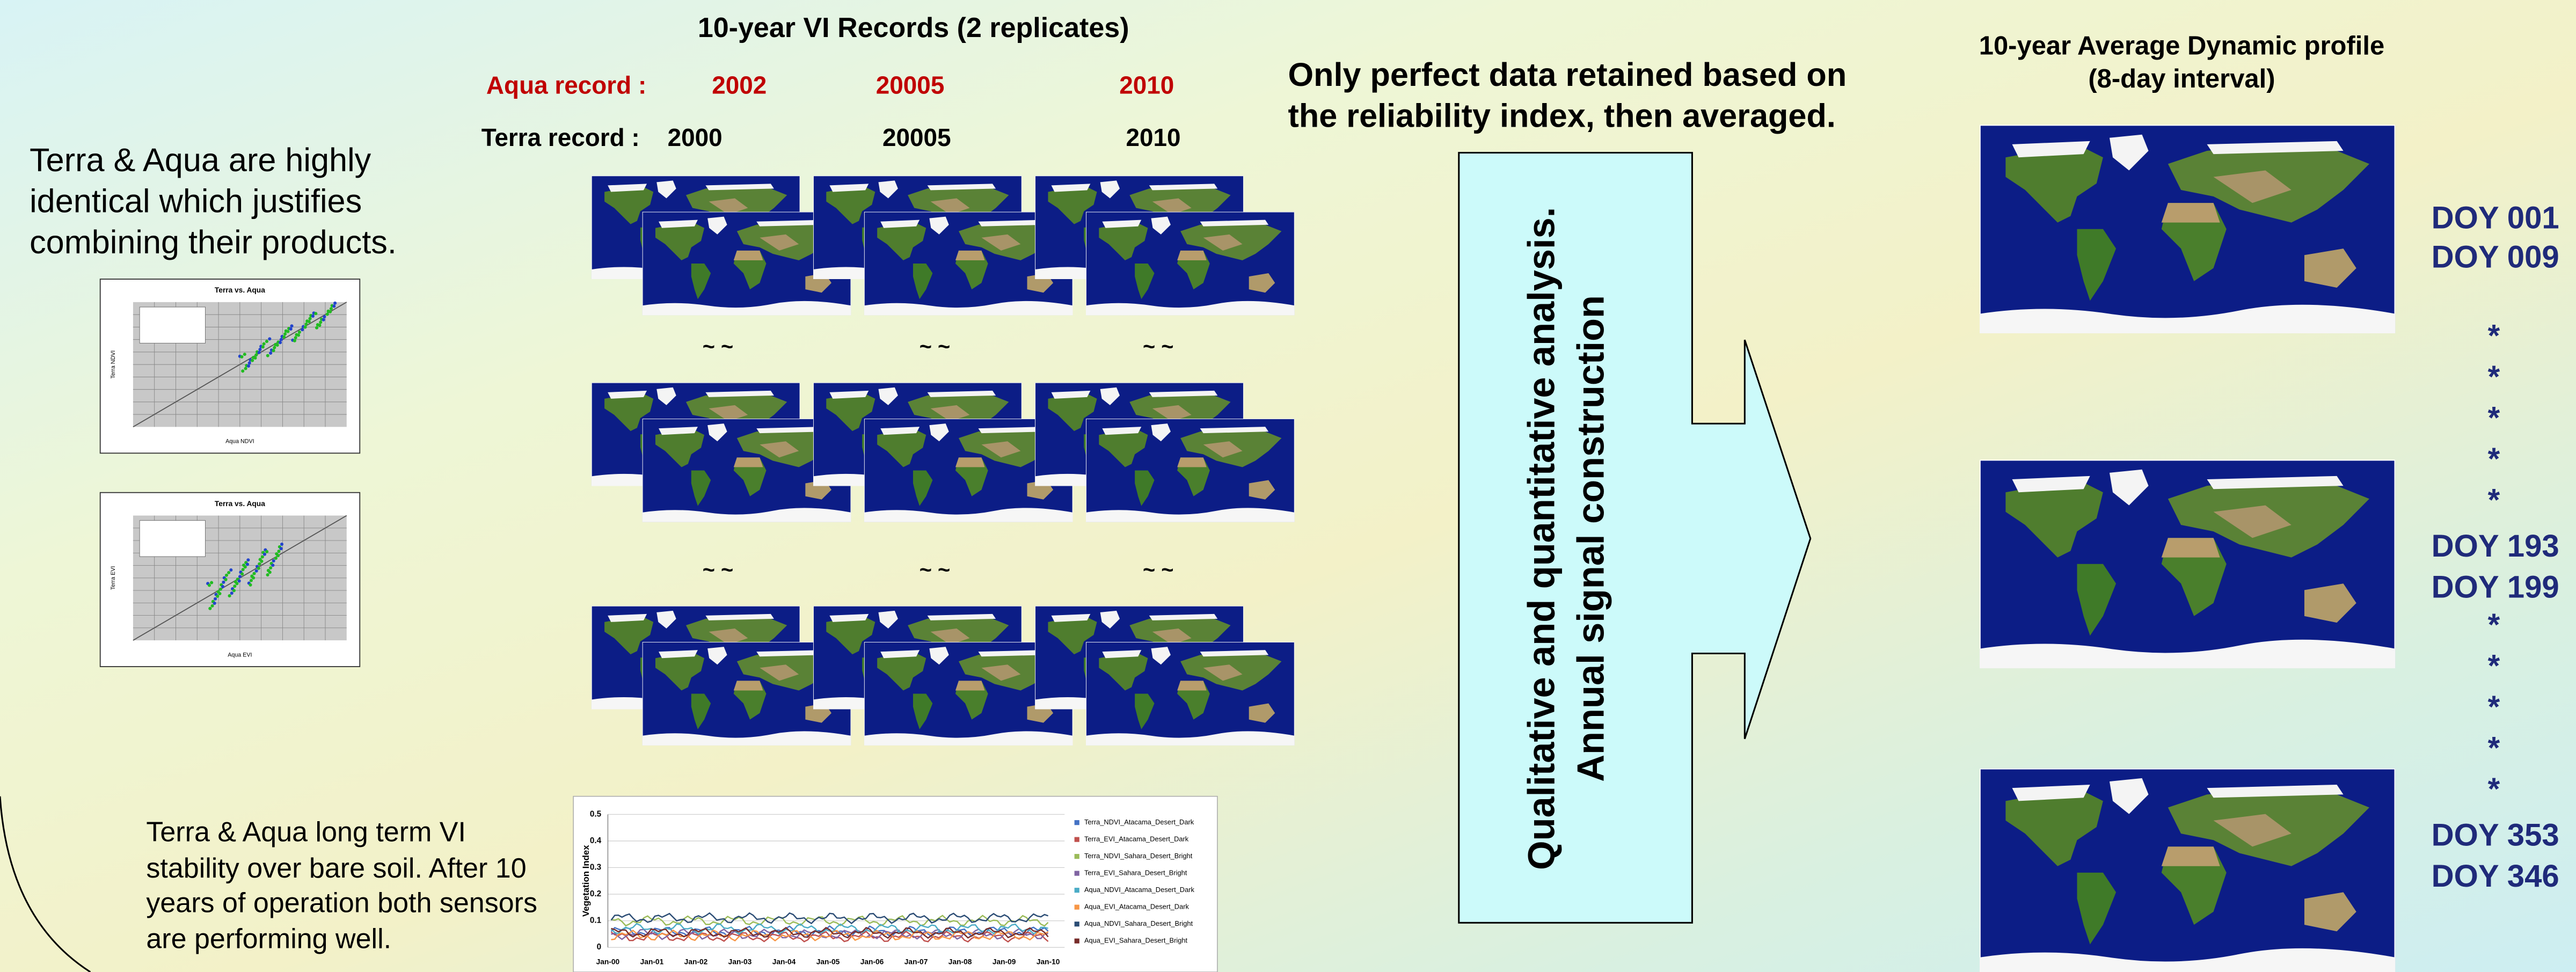  I want to click on stability-y-tick: 0.4, so click(596, 841).